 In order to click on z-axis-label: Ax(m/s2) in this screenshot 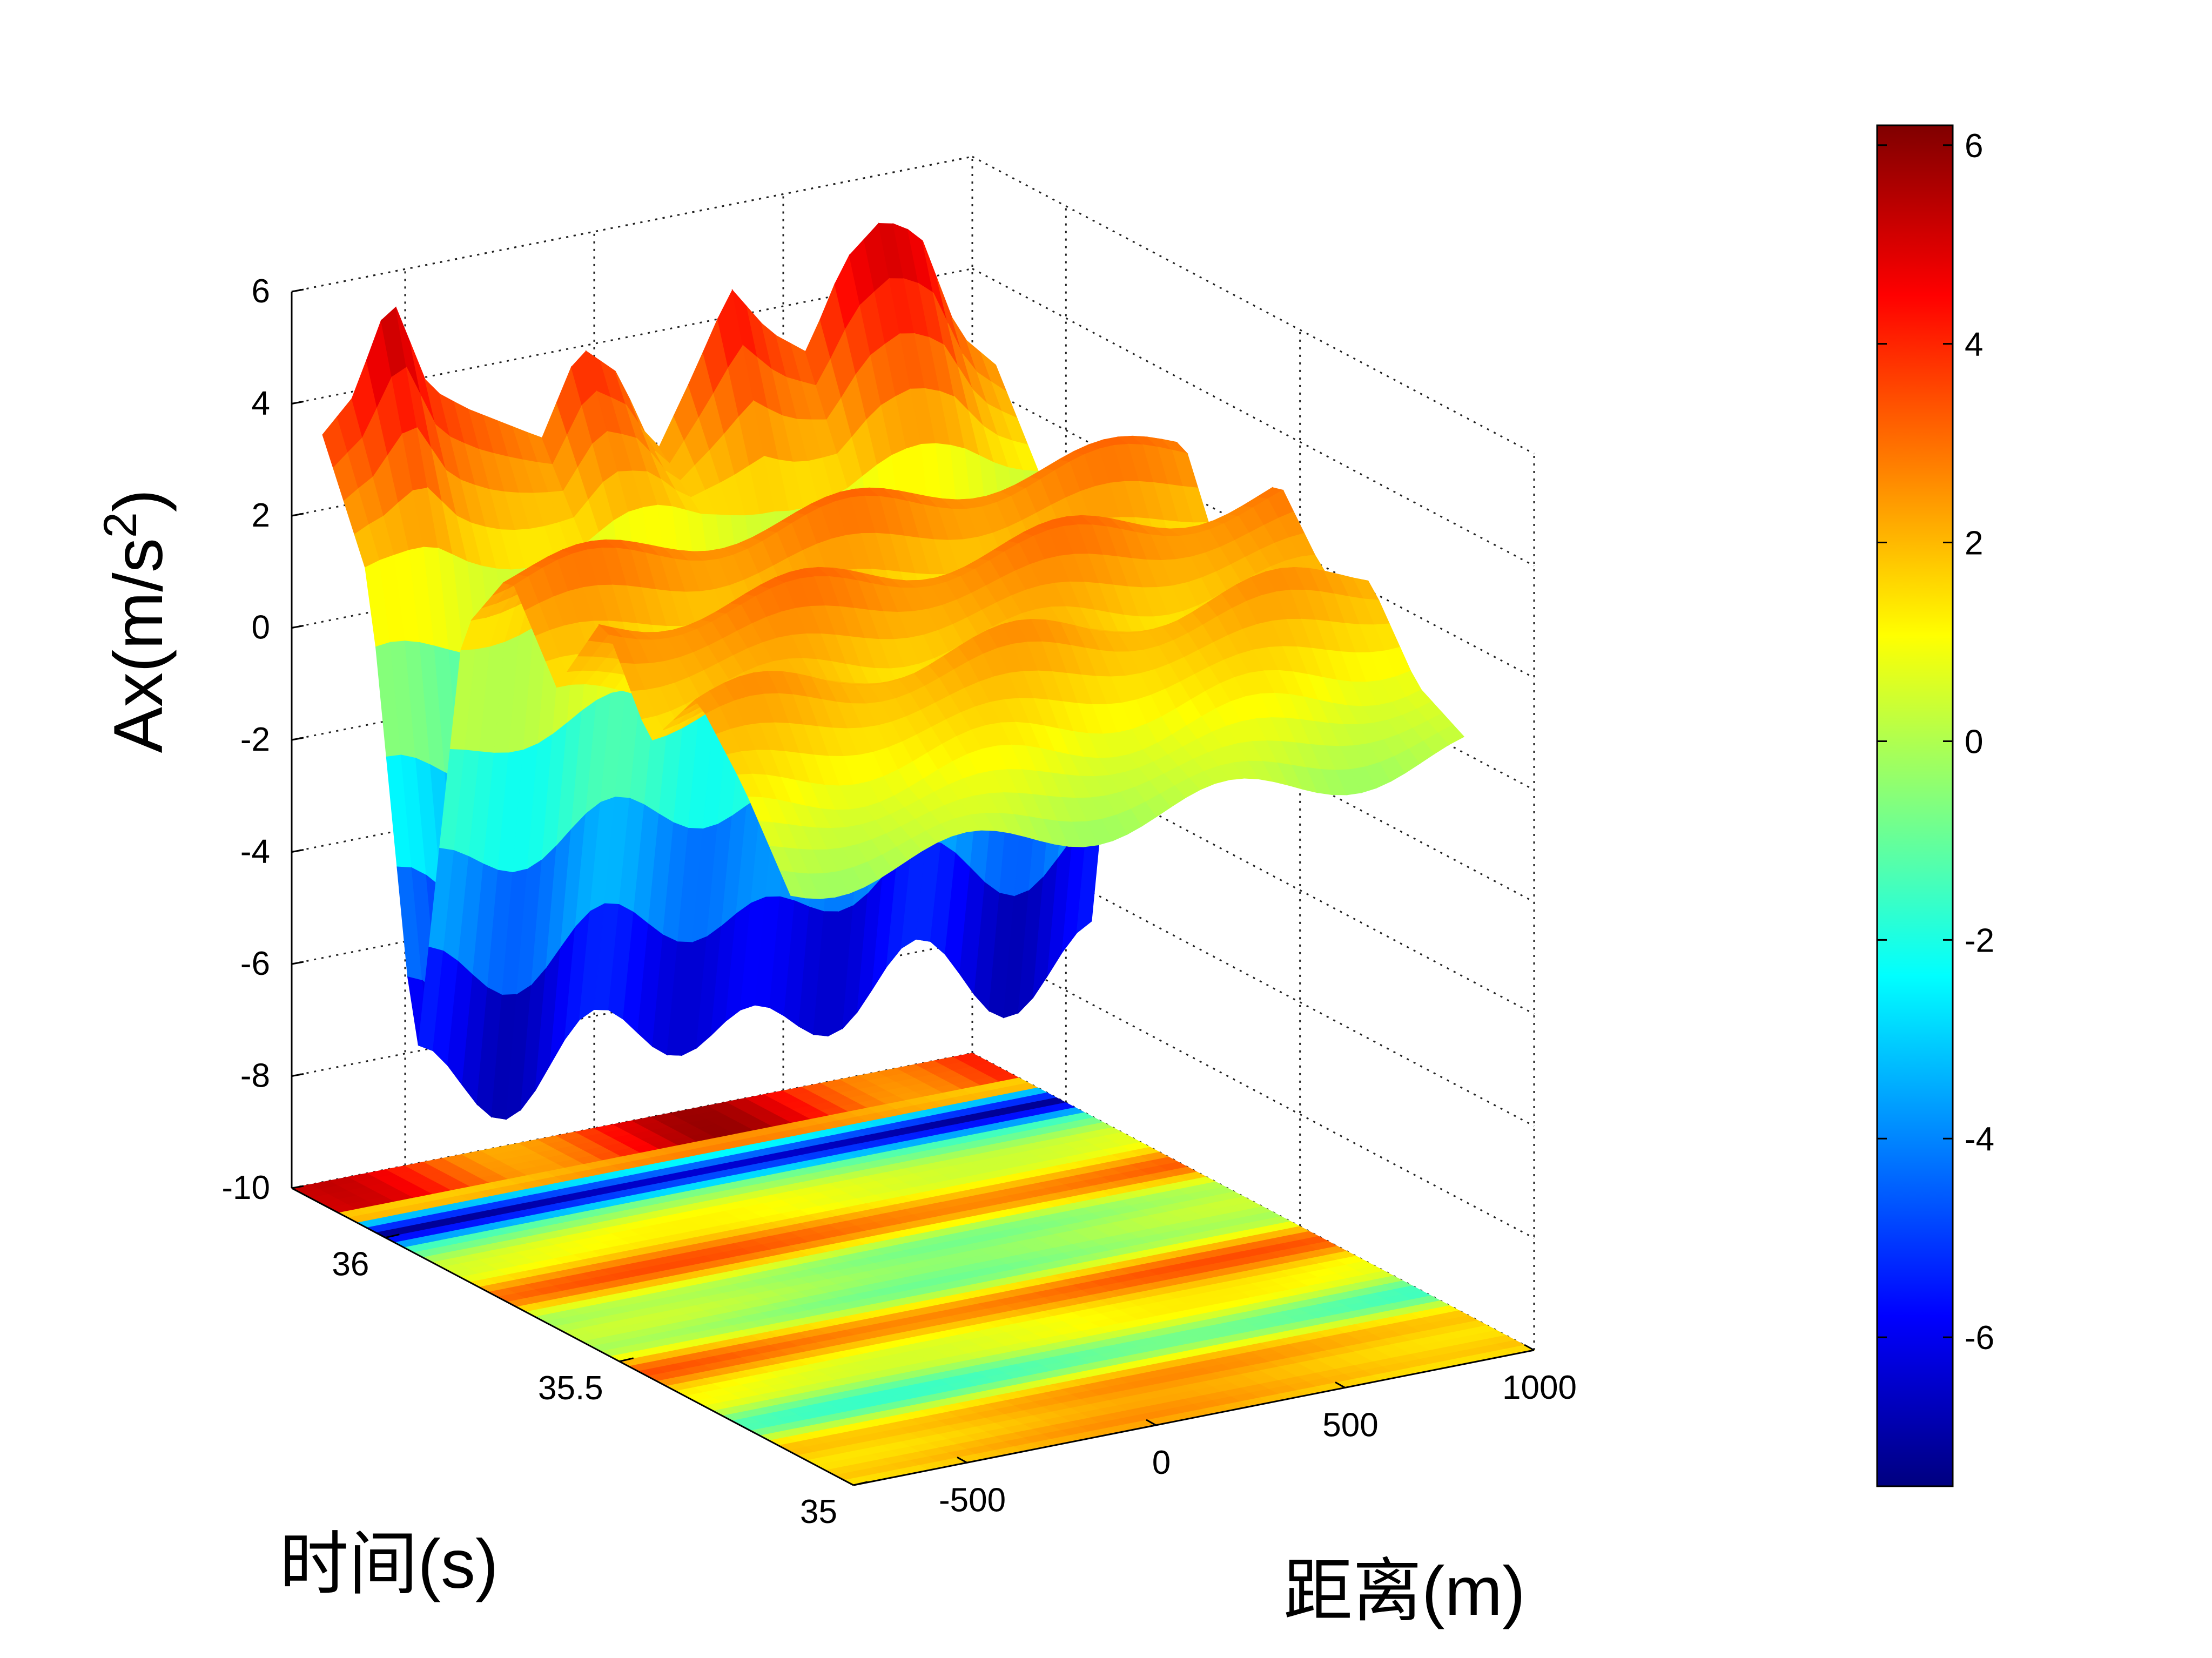, I will do `click(136, 621)`.